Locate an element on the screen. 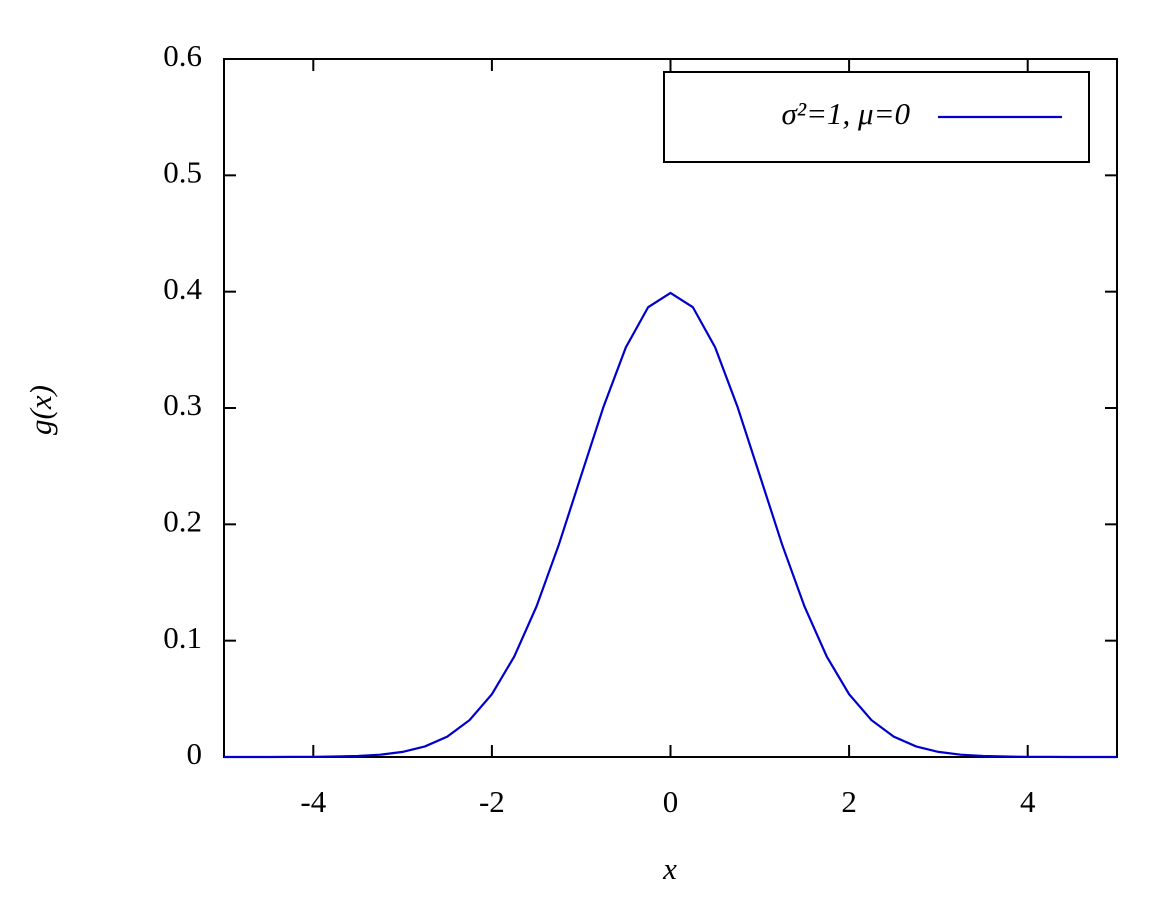 This screenshot has width=1176, height=904. y-tick-label: 0.5 is located at coordinates (182, 171).